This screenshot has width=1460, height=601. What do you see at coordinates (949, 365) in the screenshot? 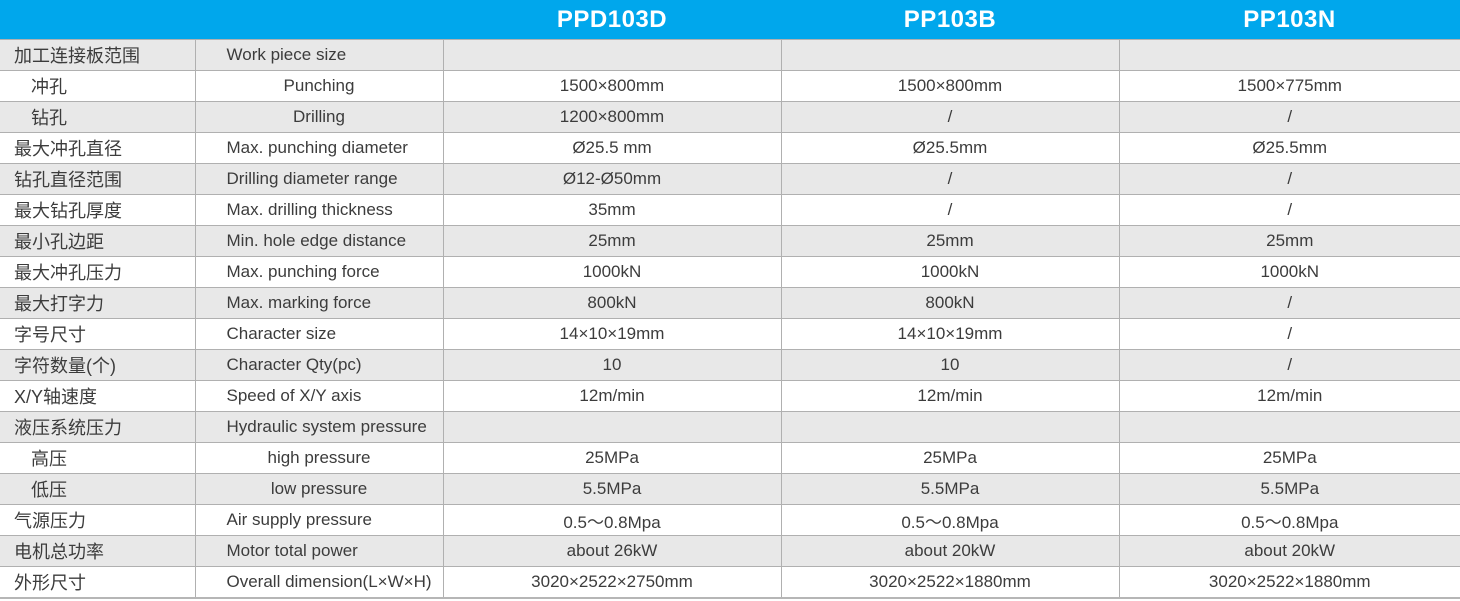
I see `spec-value-pp103b: 10` at bounding box center [949, 365].